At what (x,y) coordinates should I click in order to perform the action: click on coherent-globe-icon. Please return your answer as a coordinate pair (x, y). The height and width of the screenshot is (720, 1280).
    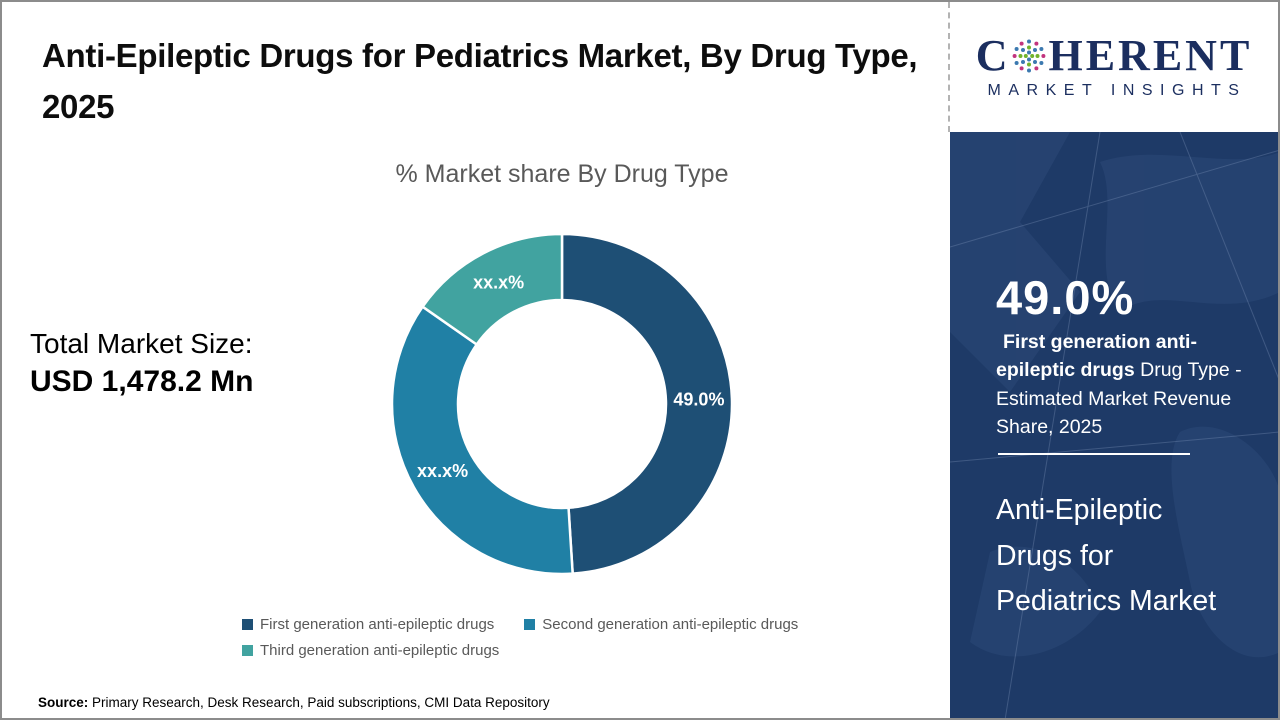
    Looking at the image, I should click on (1029, 56).